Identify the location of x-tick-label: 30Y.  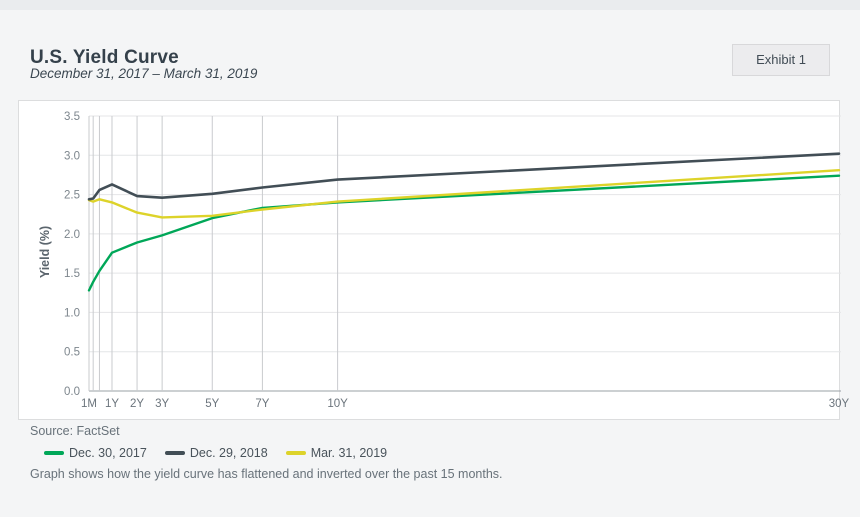
(839, 404).